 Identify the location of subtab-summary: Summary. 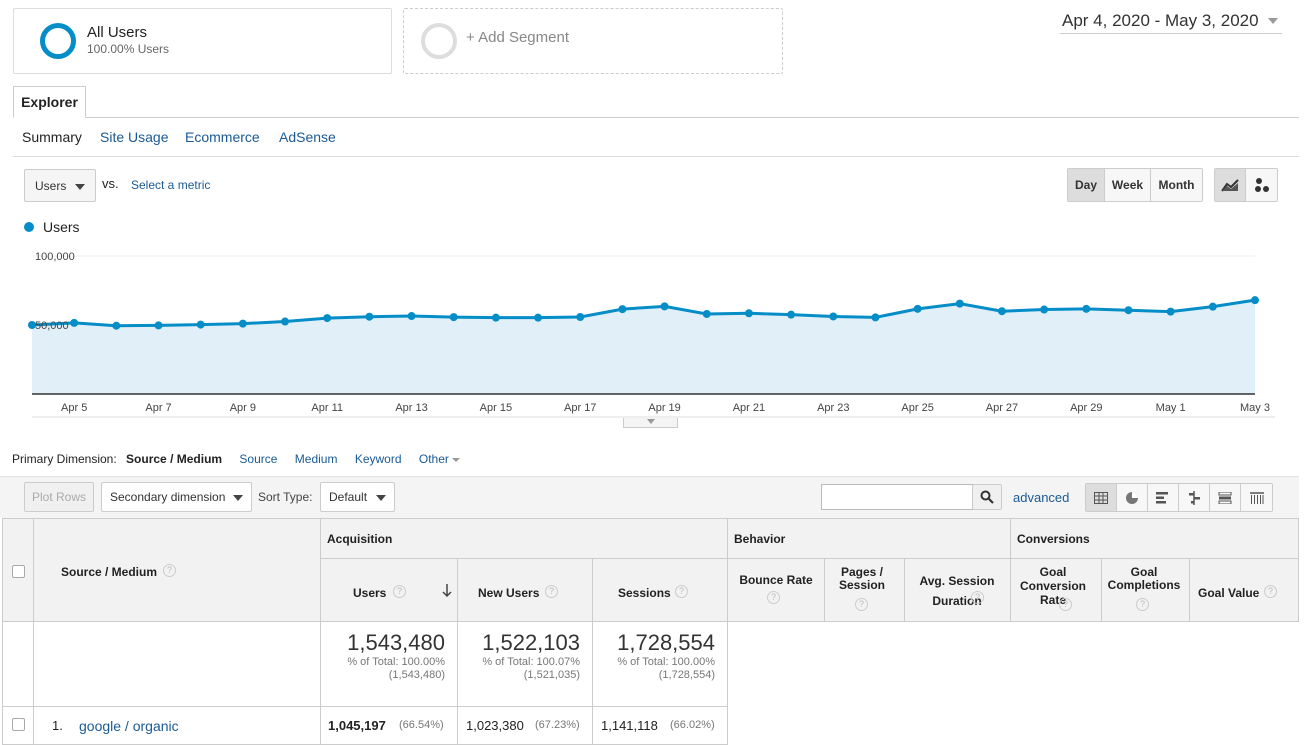
(52, 137).